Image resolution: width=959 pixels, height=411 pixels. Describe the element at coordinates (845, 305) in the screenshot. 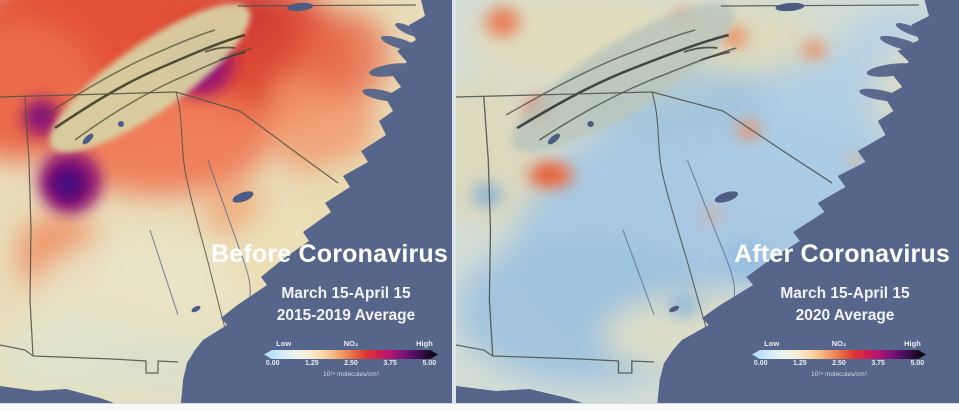

I see `after-subtitle: March 15-April 15 2020 Average` at that location.